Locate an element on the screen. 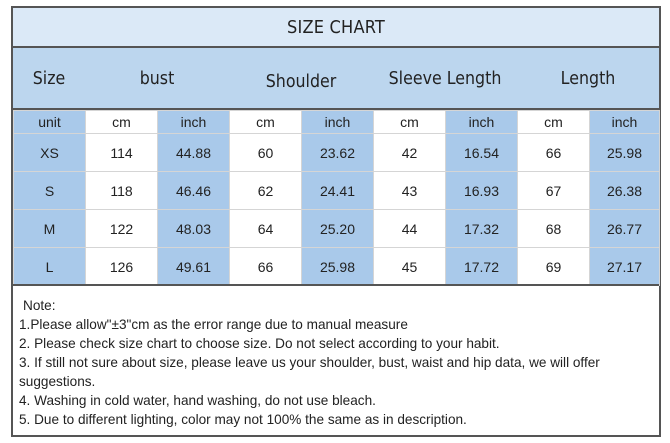  notes-title: Note: is located at coordinates (39, 305).